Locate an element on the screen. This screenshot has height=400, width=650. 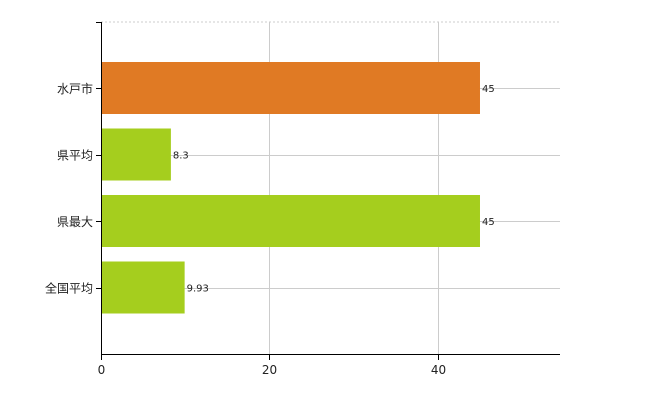
y-tick-label-2: 県最大 is located at coordinates (75, 222).